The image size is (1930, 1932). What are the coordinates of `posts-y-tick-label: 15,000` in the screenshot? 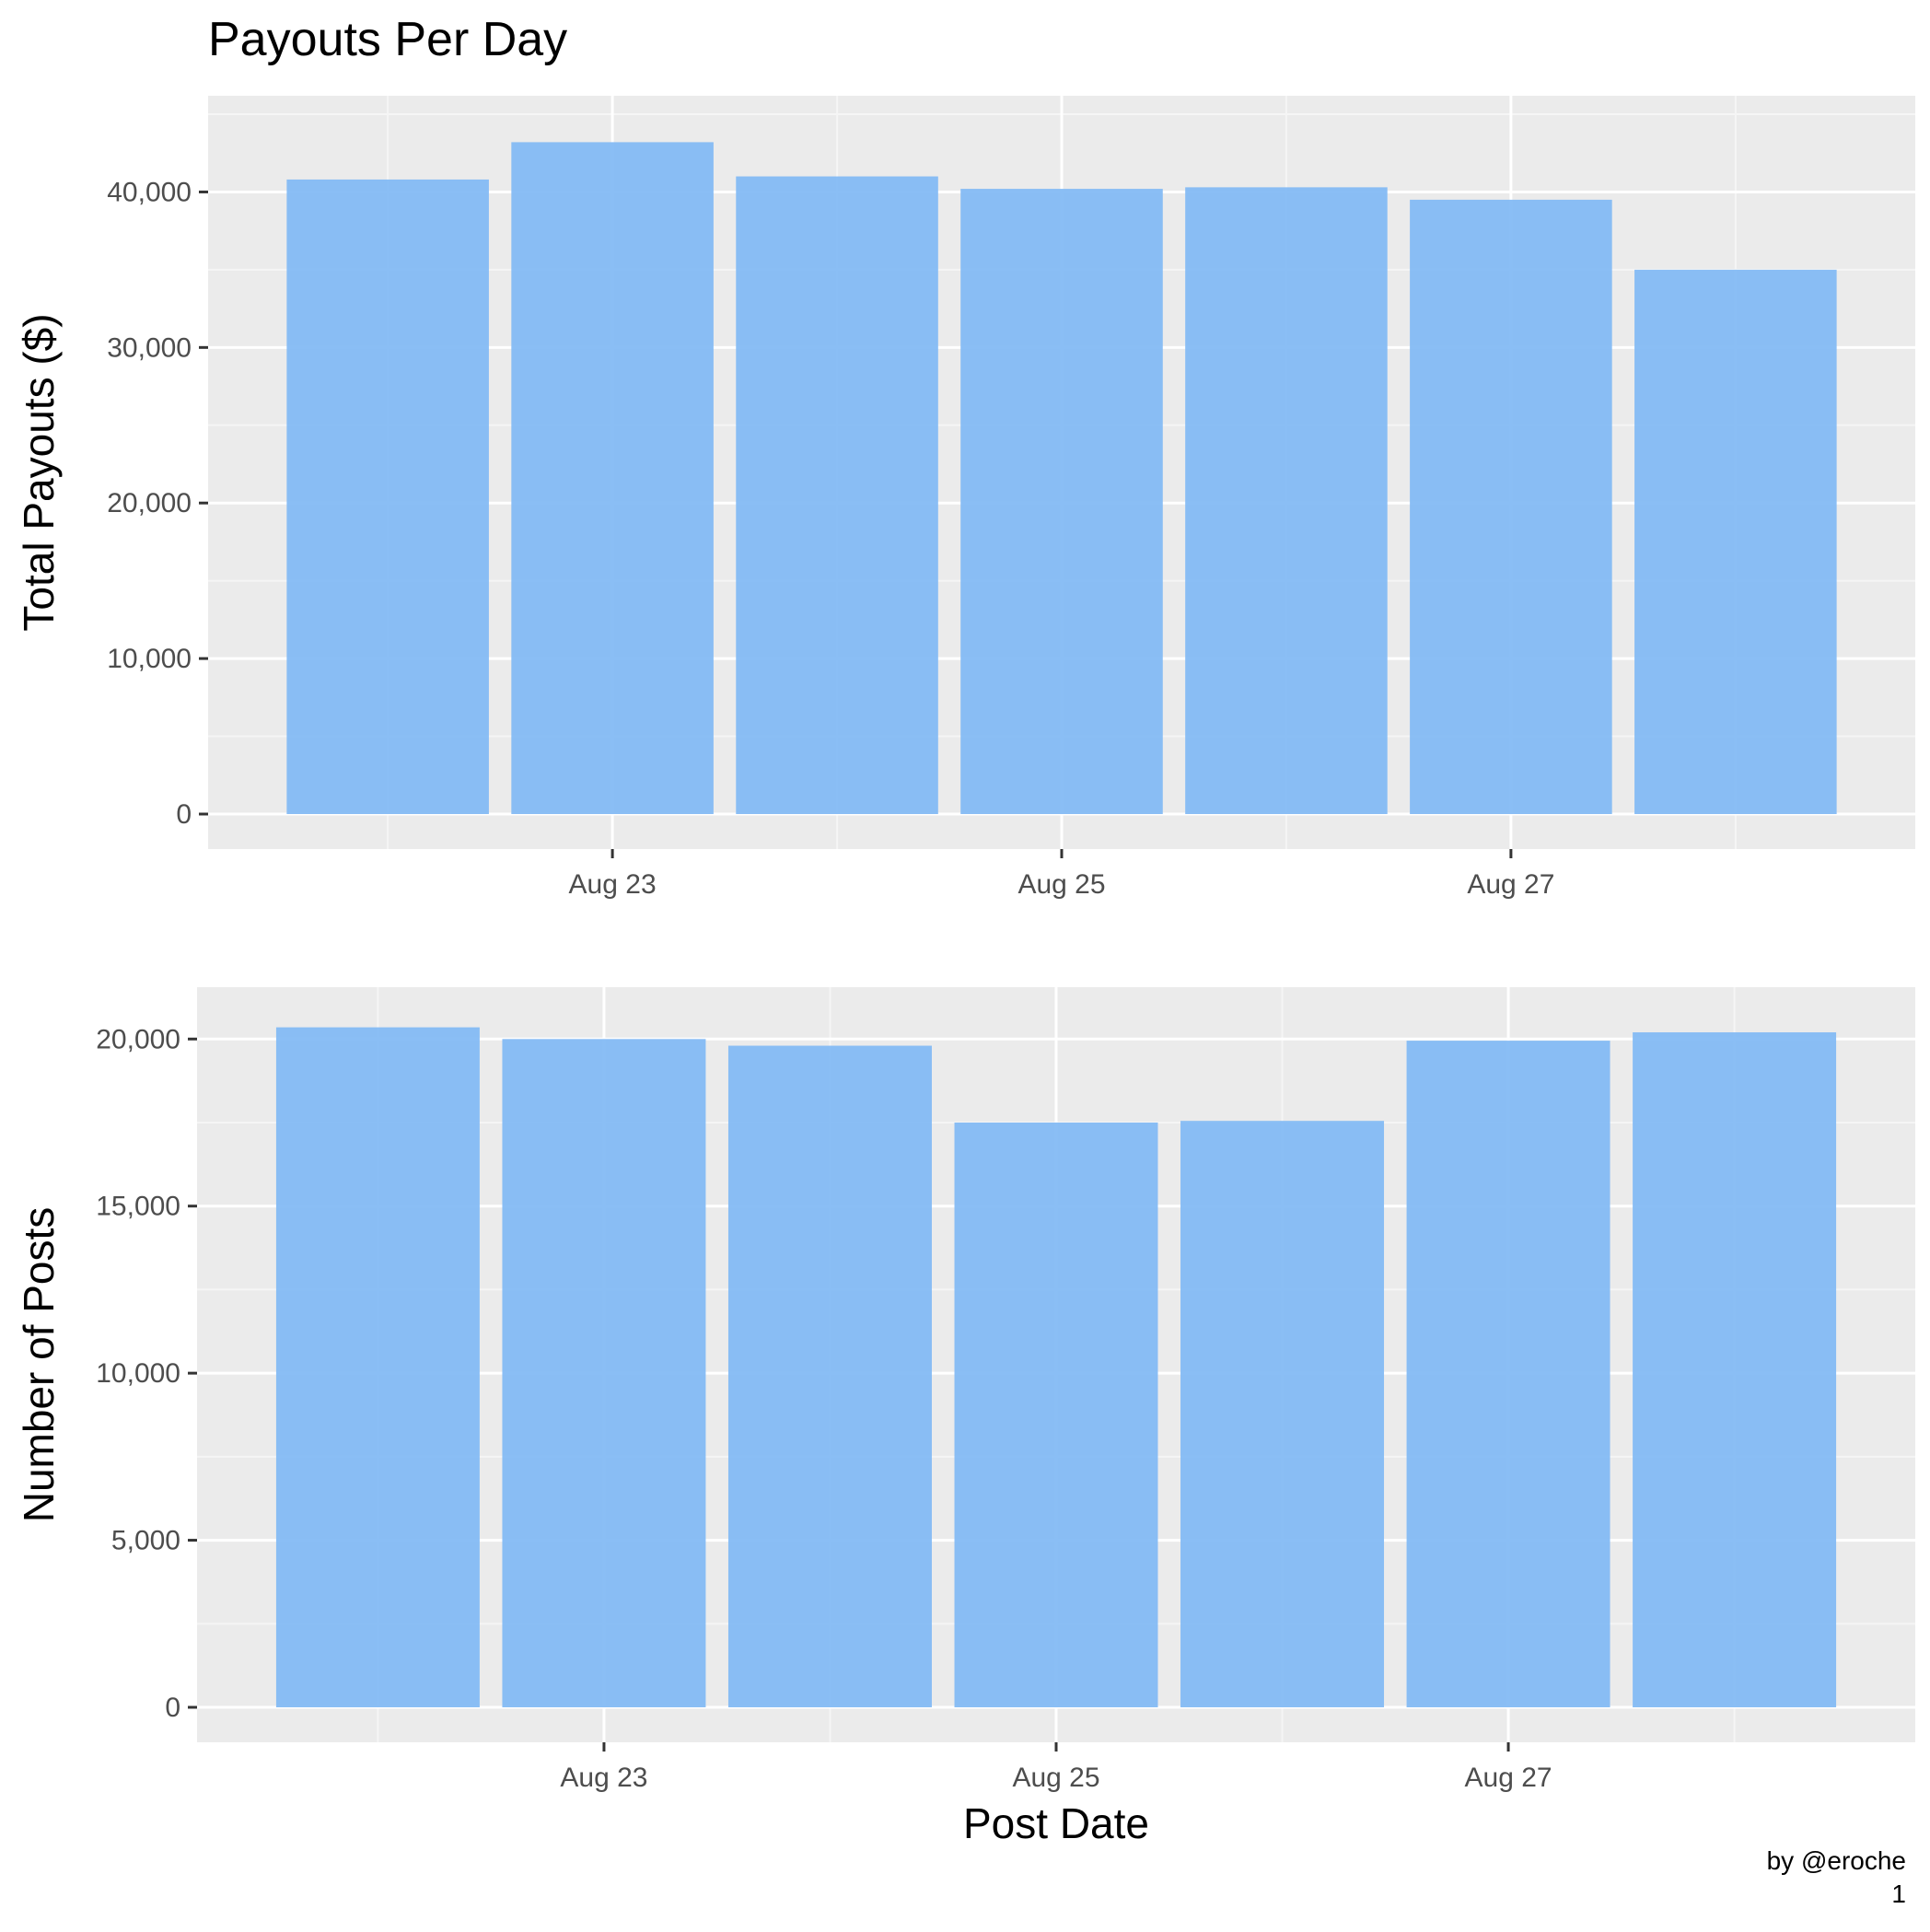 It's located at (138, 1207).